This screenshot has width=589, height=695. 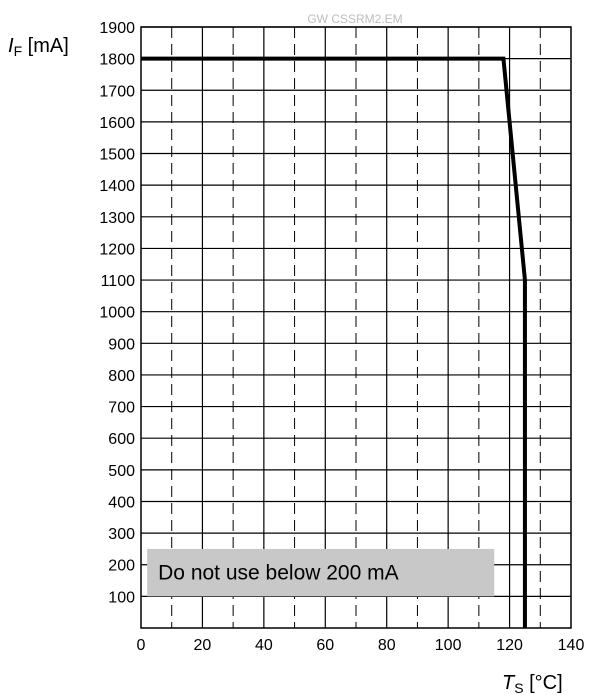 I want to click on note-box, so click(x=321, y=572).